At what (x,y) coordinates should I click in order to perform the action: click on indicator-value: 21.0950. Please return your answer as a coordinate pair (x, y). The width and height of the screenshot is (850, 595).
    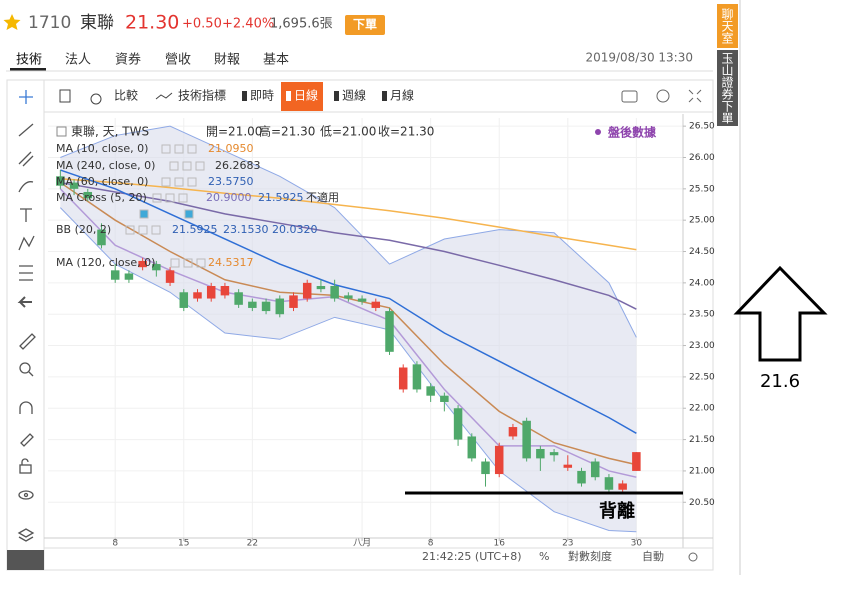
    Looking at the image, I should click on (231, 148).